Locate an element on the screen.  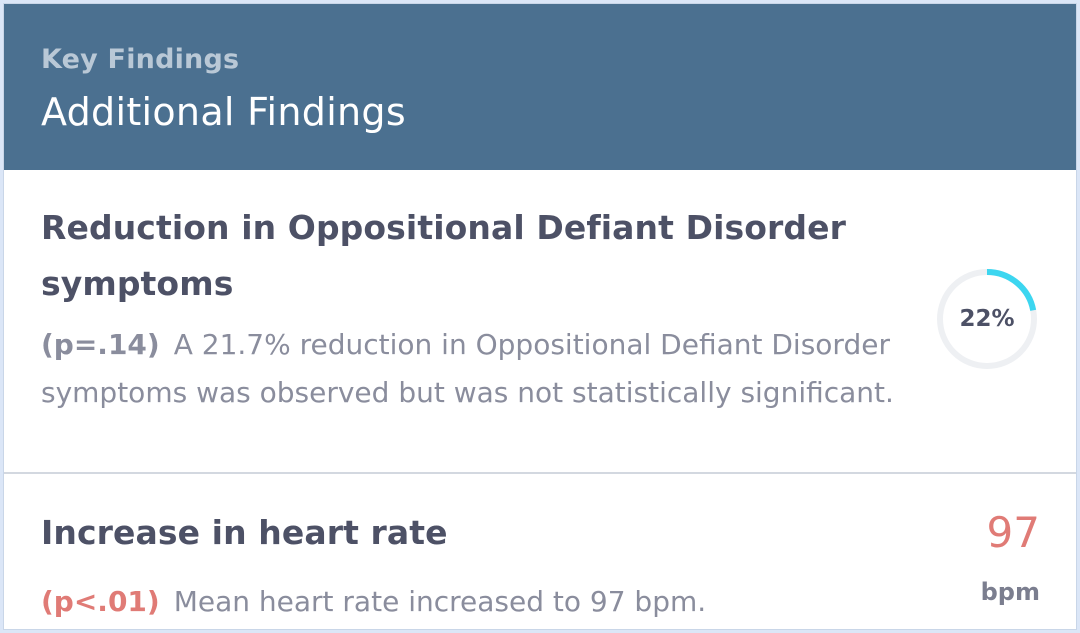
progress-ring: 22% is located at coordinates (987, 319).